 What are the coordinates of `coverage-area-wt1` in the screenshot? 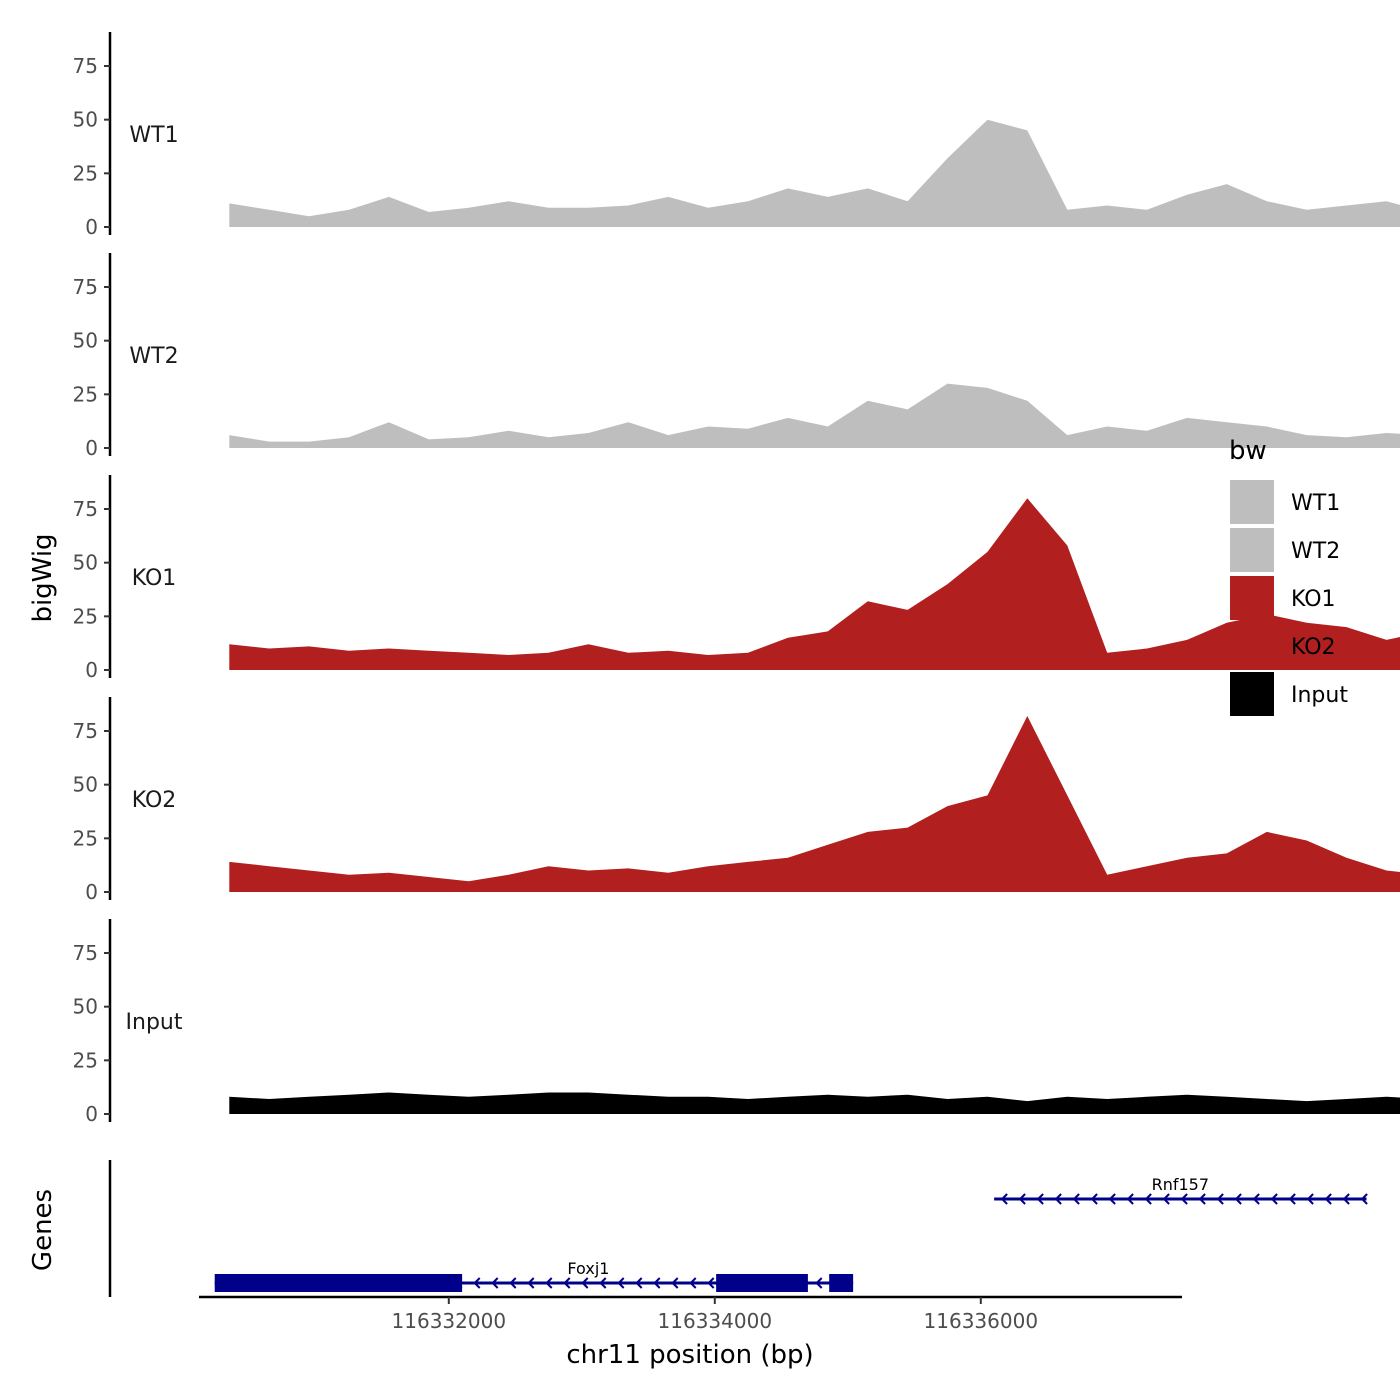 It's located at (814, 173).